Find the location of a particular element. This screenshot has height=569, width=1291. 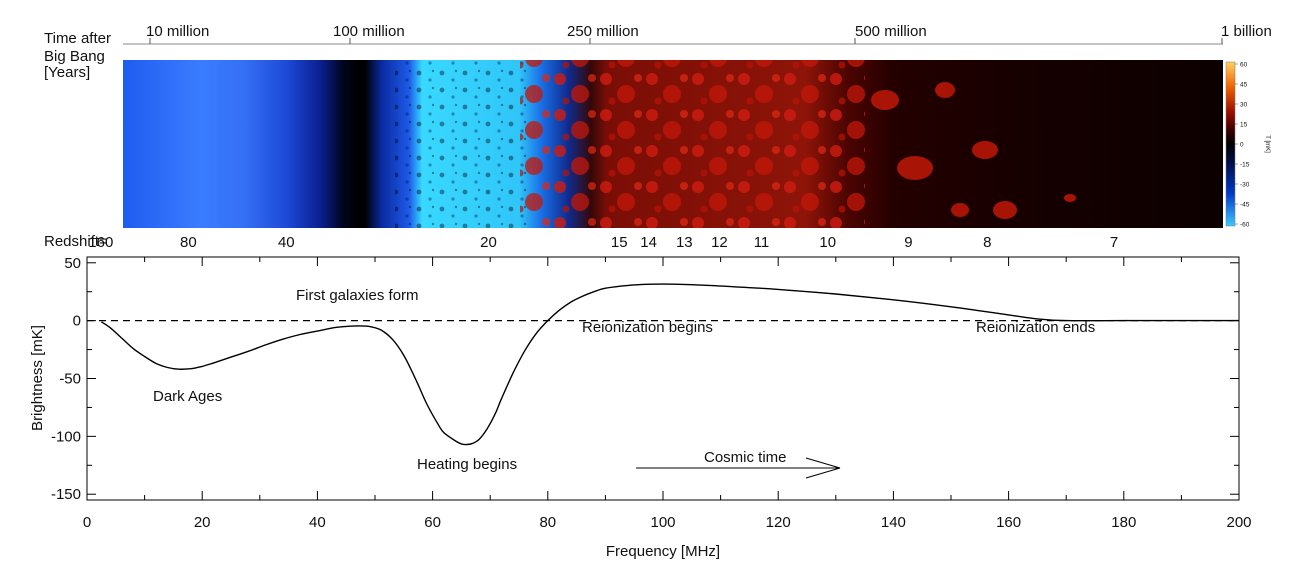

x-tick-label: 80 is located at coordinates (547, 522).